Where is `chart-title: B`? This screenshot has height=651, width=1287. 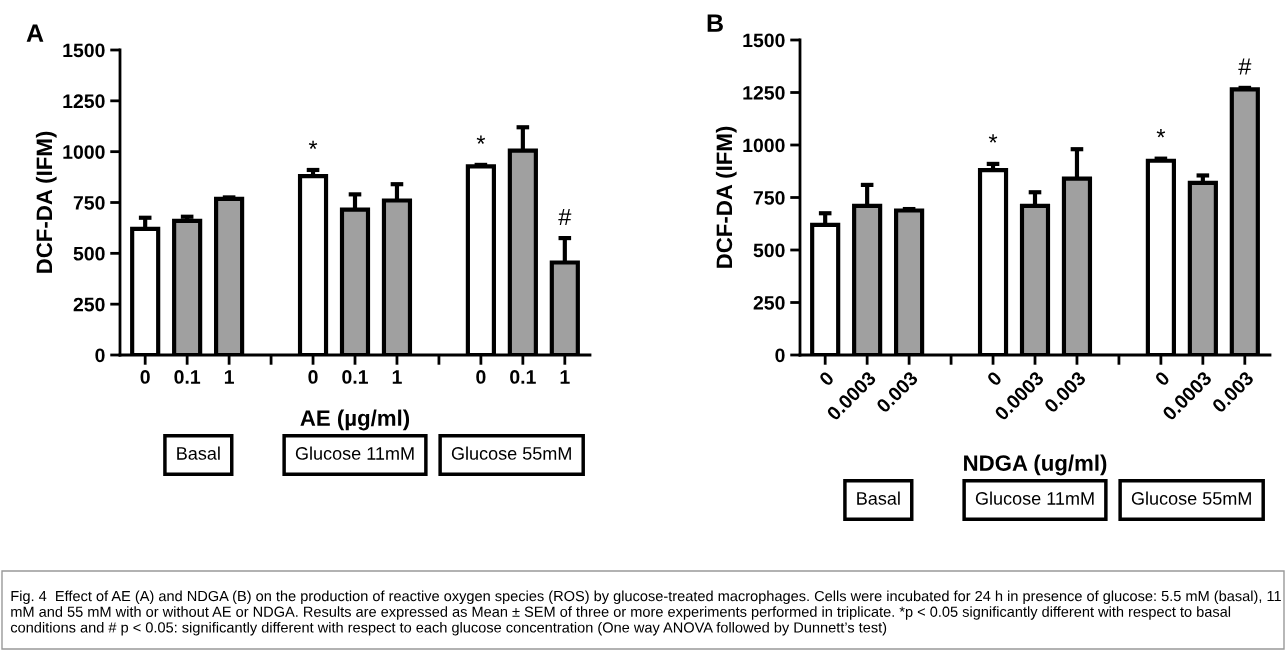
chart-title: B is located at coordinates (715, 23).